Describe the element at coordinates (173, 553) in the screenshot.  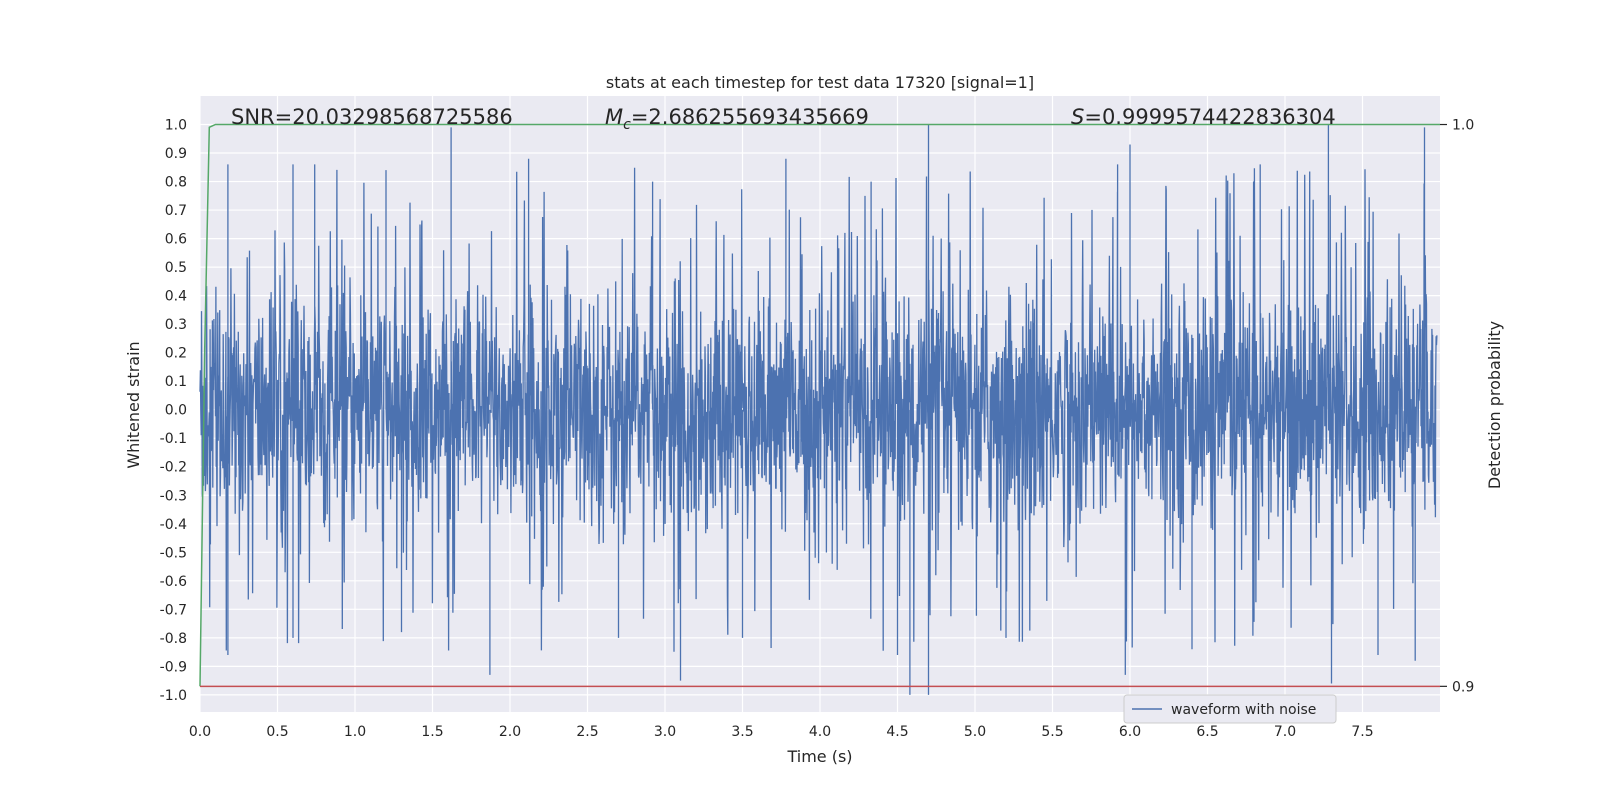
I see `y-tick-label: -0.5` at that location.